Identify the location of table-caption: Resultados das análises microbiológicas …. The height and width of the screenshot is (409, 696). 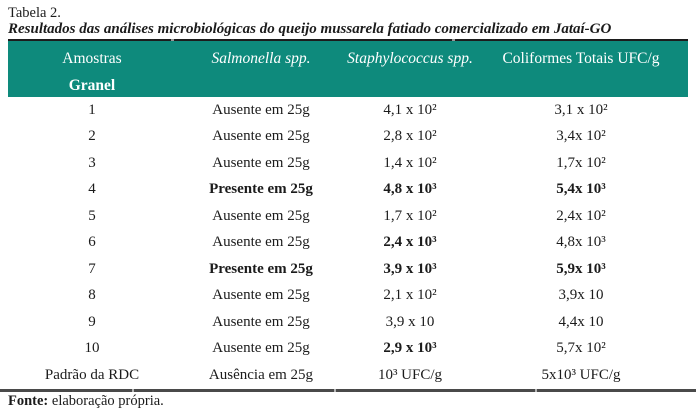
(310, 29).